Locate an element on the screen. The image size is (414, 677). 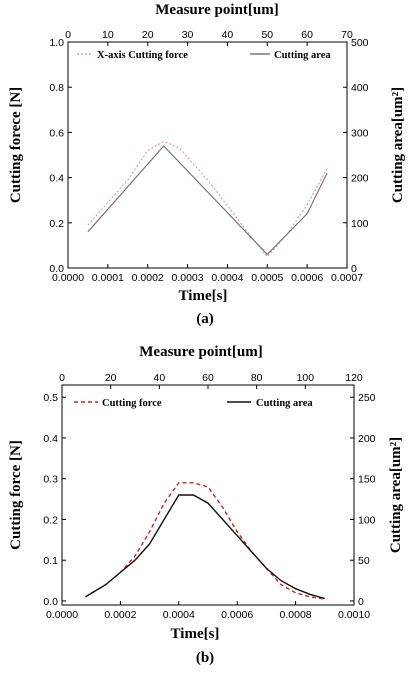
y-tick-label-a: 0.6 is located at coordinates (56, 133).